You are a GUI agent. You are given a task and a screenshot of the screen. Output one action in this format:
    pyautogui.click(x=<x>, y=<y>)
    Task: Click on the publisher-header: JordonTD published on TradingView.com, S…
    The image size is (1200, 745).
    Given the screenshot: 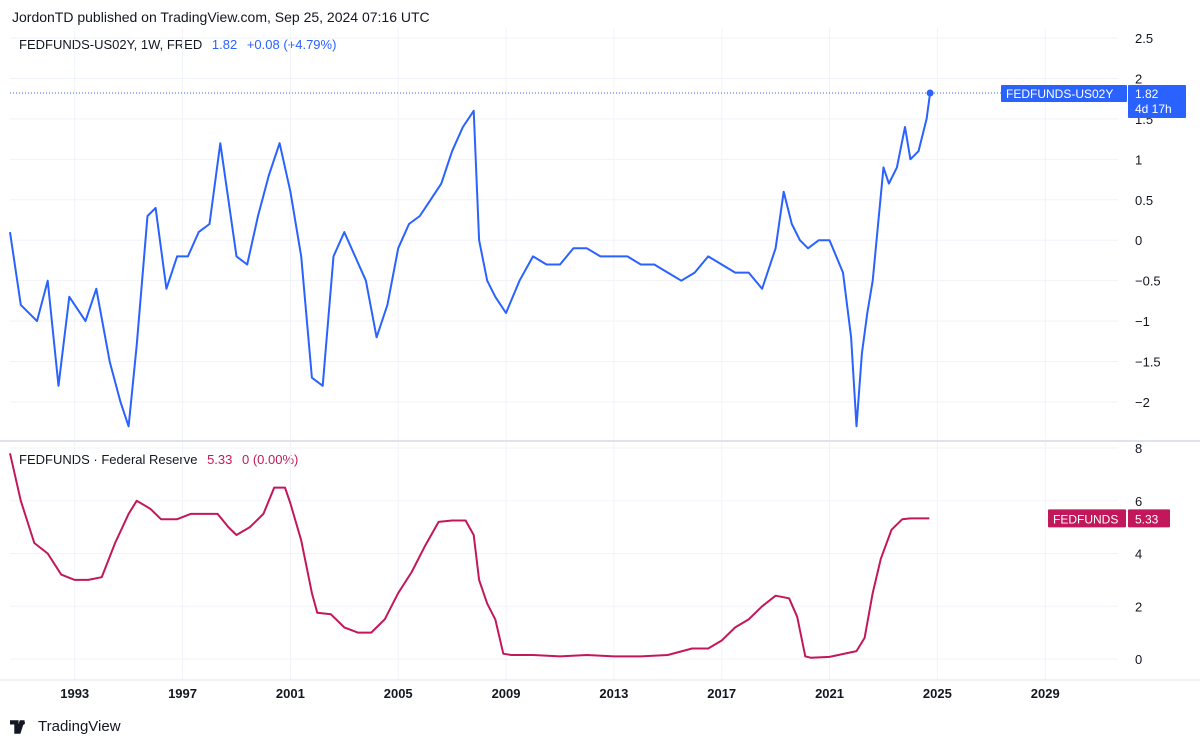 What is the action you would take?
    pyautogui.click(x=221, y=17)
    